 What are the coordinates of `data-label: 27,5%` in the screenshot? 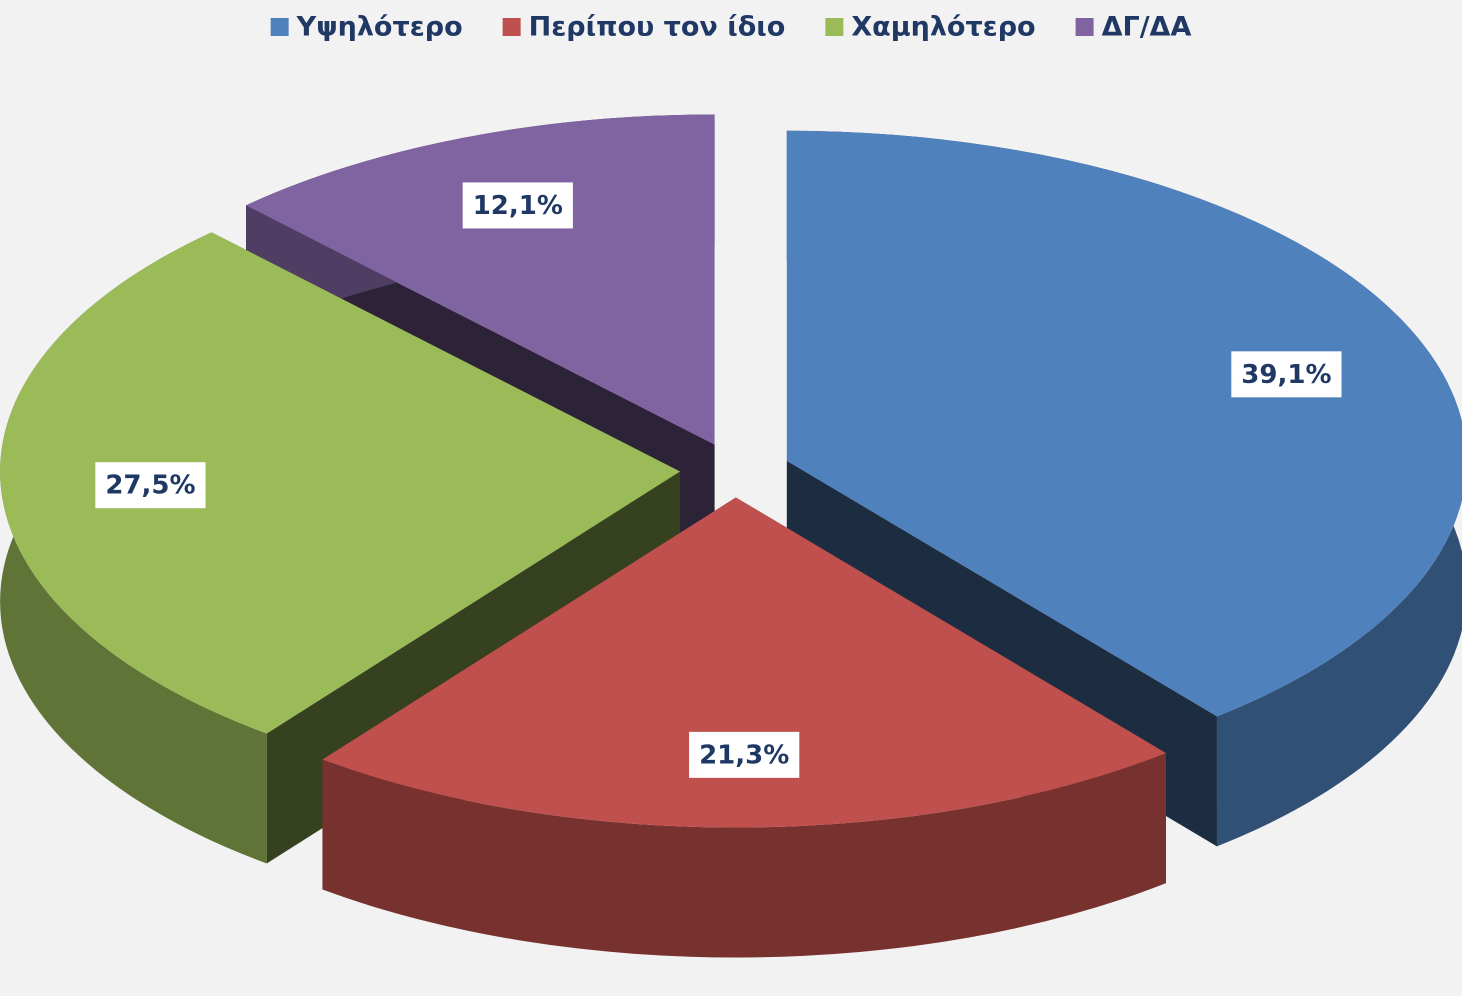 It's located at (150, 486).